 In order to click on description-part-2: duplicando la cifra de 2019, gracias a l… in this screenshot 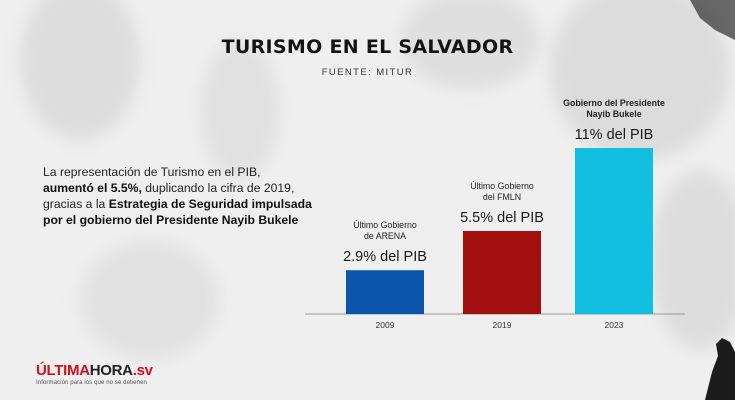, I will do `click(169, 196)`.